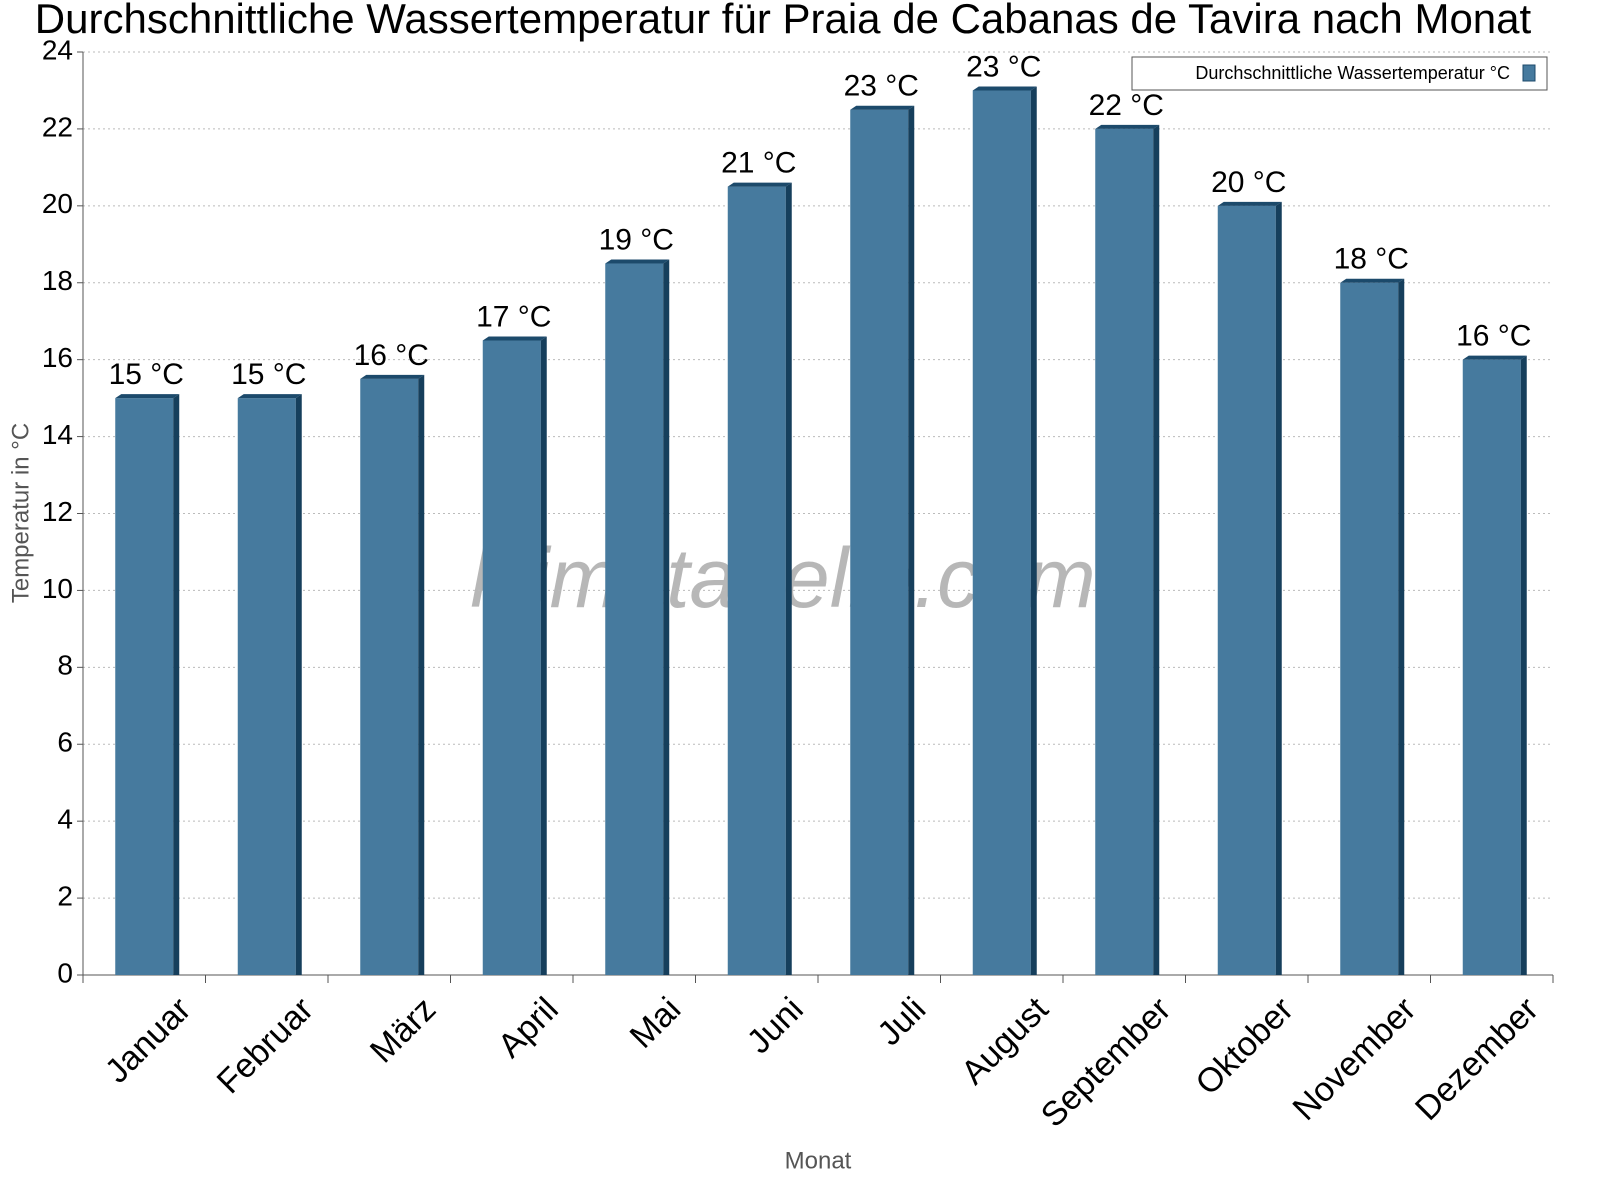 This screenshot has width=1600, height=1200. Describe the element at coordinates (57, 434) in the screenshot. I see `y-tick-label: 14` at that location.